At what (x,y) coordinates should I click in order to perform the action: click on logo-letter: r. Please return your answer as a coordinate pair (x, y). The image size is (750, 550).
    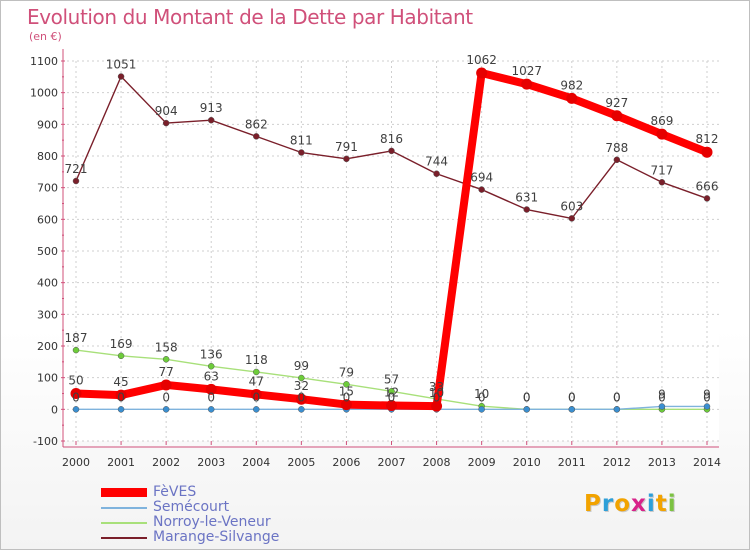
    Looking at the image, I should click on (608, 504).